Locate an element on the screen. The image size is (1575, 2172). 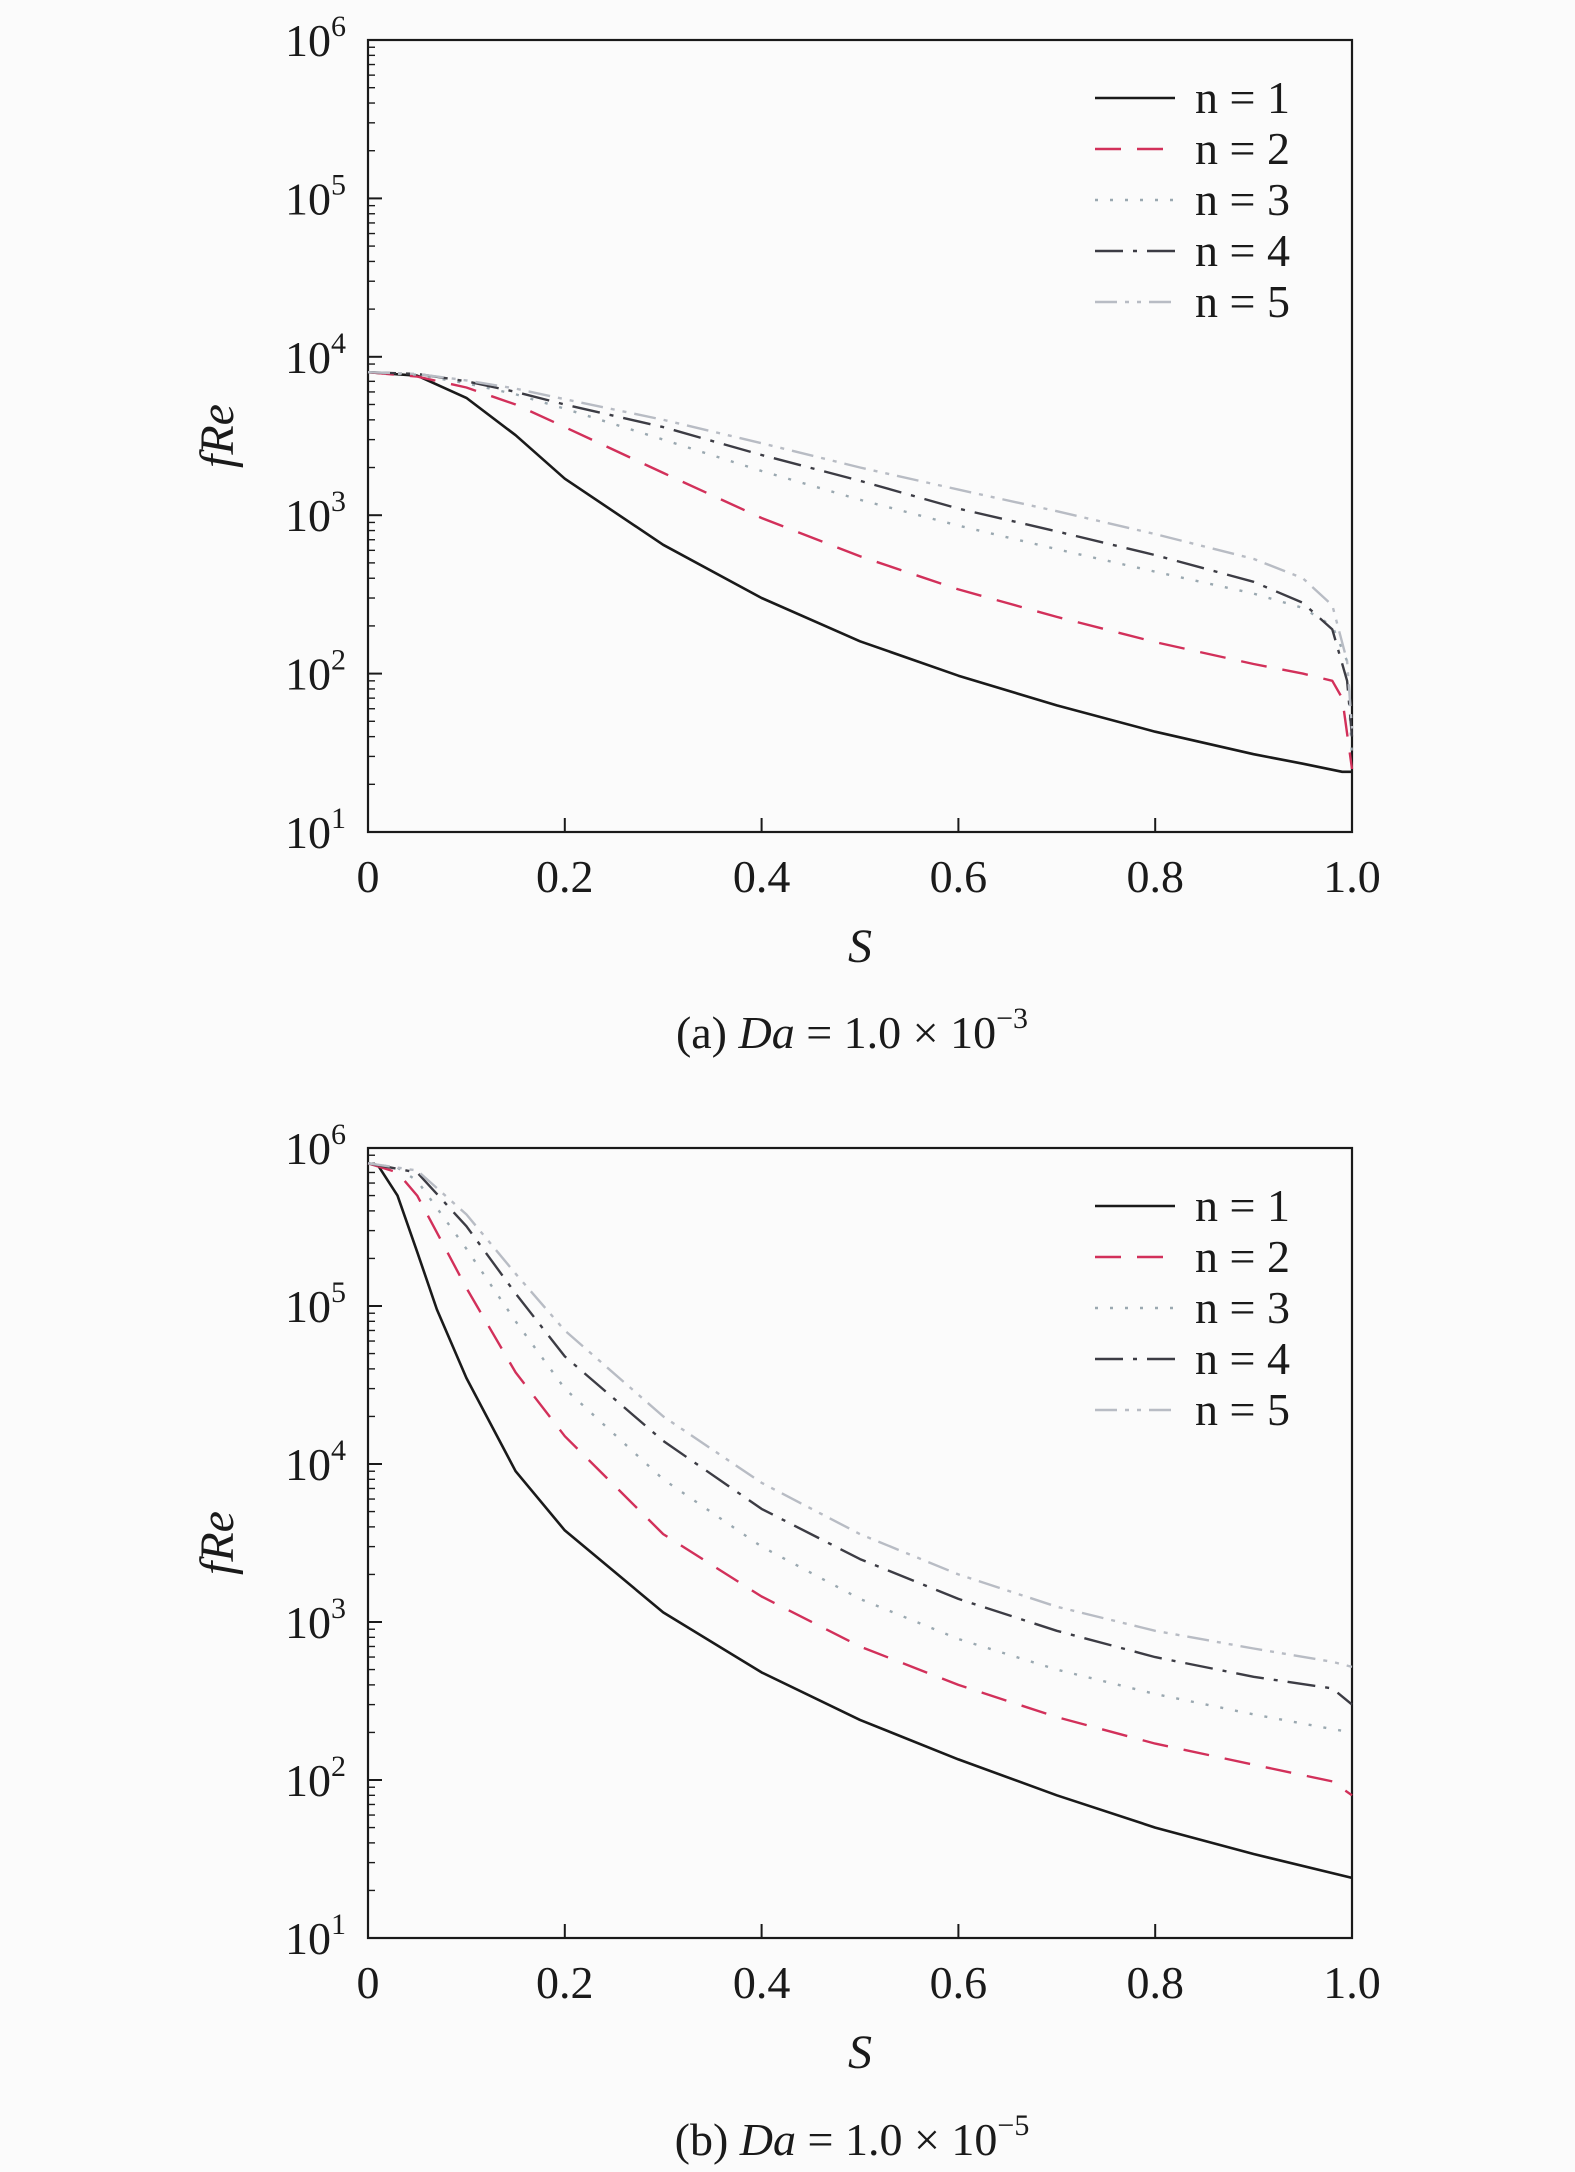
series-line-n1 is located at coordinates (859, 572).